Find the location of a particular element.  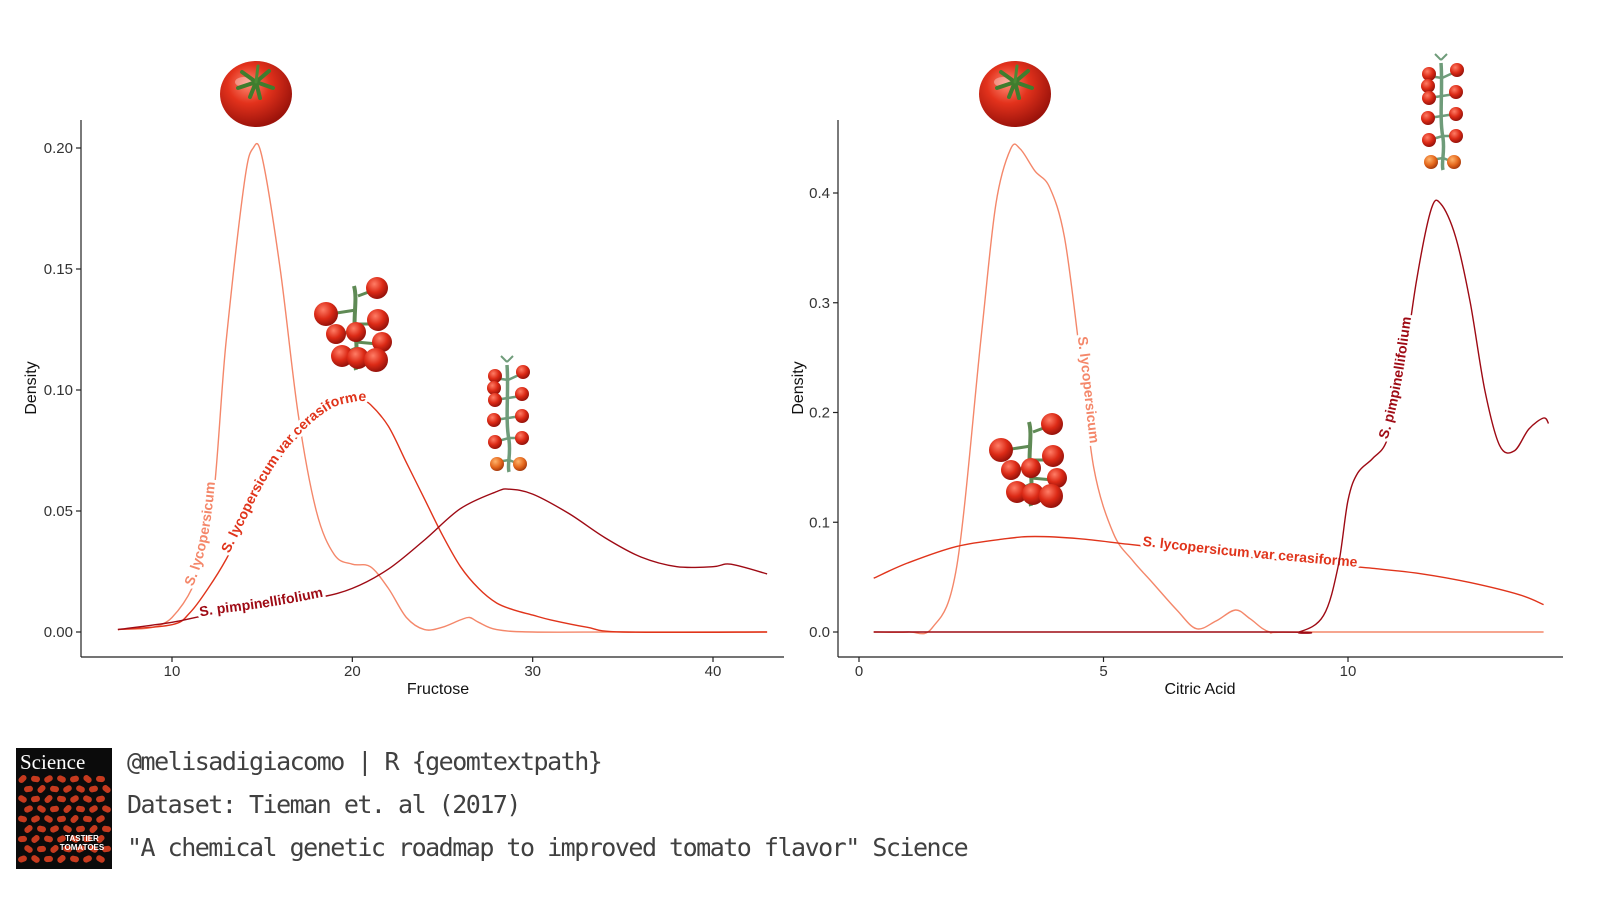

cover-masthead: Science is located at coordinates (53, 762).